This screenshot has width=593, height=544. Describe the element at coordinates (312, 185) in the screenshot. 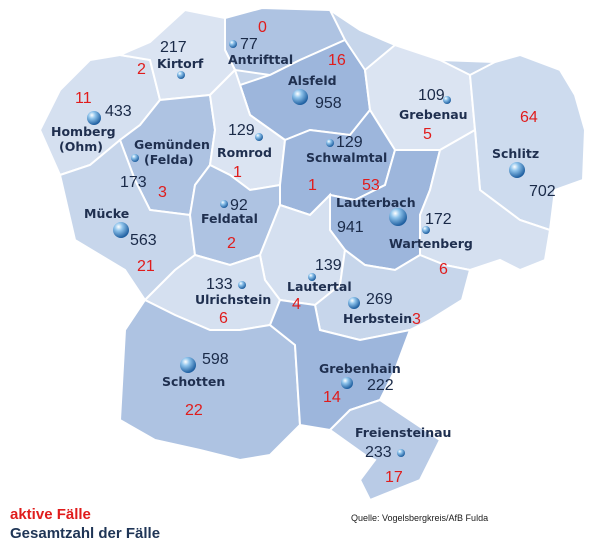

I see `active-count-schwalmtal: 1` at that location.